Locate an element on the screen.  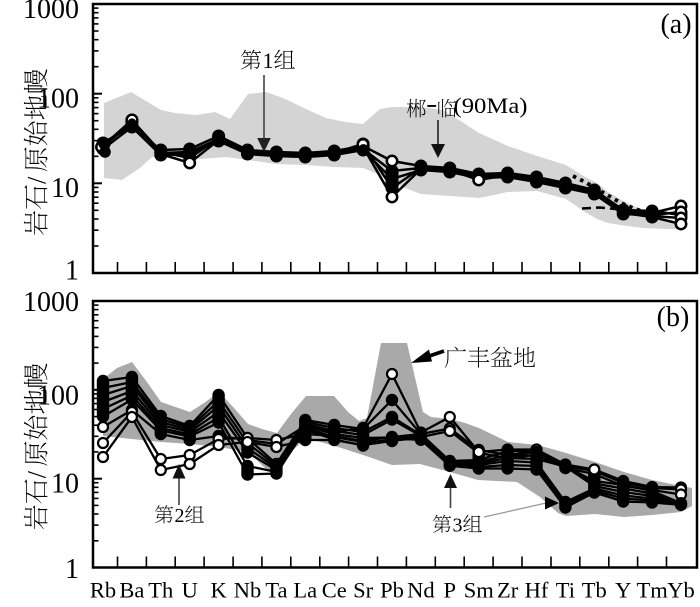
svg-text: (90Ma) is located at coordinates (491, 105).